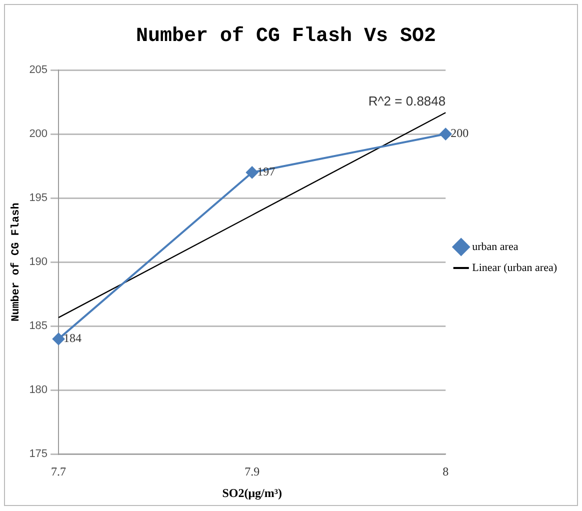  What do you see at coordinates (58, 471) in the screenshot?
I see `x-tick-label: 7.7` at bounding box center [58, 471].